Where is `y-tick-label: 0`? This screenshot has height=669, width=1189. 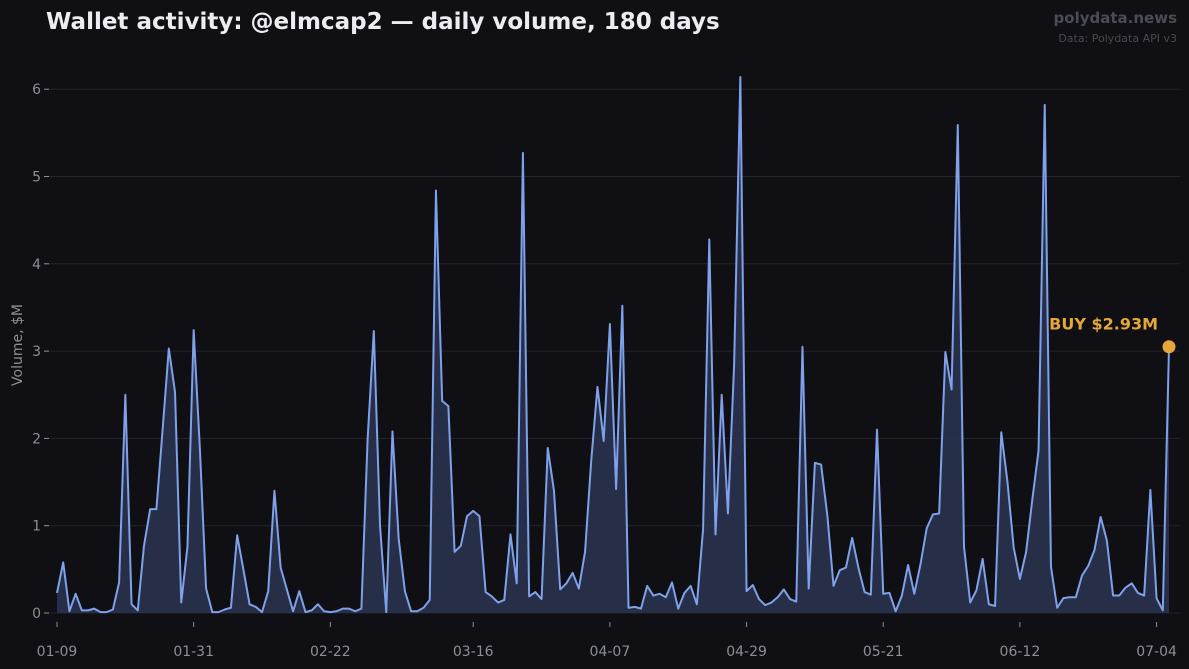 y-tick-label: 0 is located at coordinates (36, 614).